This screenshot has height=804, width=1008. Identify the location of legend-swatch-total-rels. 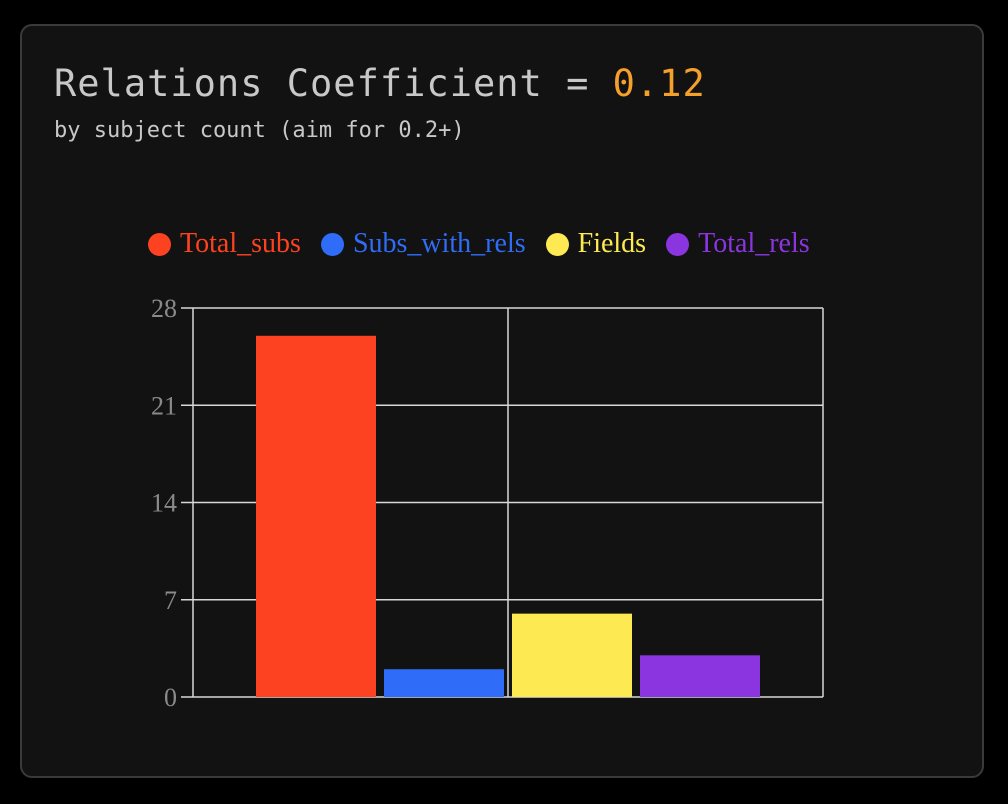
(678, 244).